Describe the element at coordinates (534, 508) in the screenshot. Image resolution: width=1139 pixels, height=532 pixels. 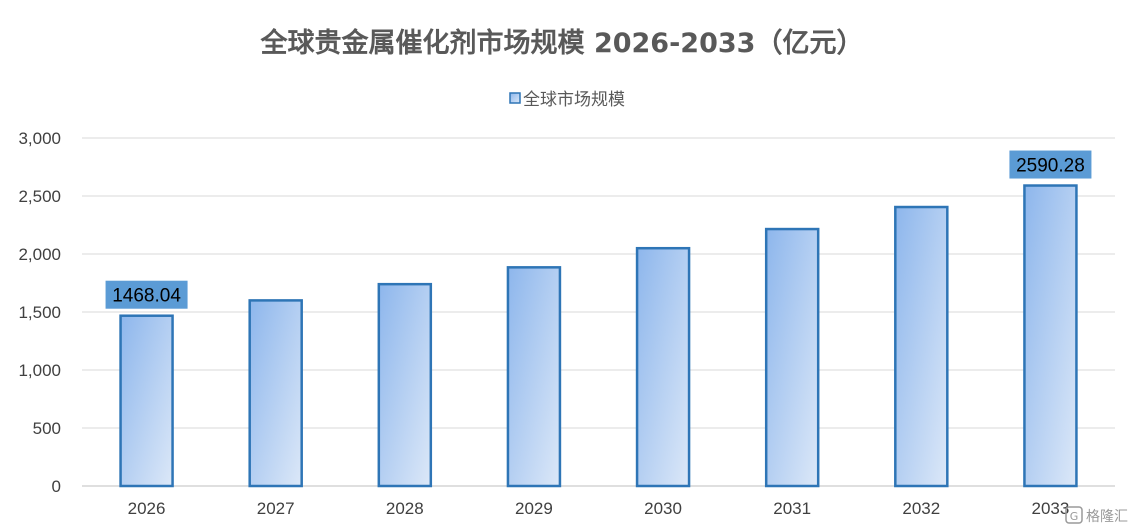
I see `x-tick-label: 2029` at that location.